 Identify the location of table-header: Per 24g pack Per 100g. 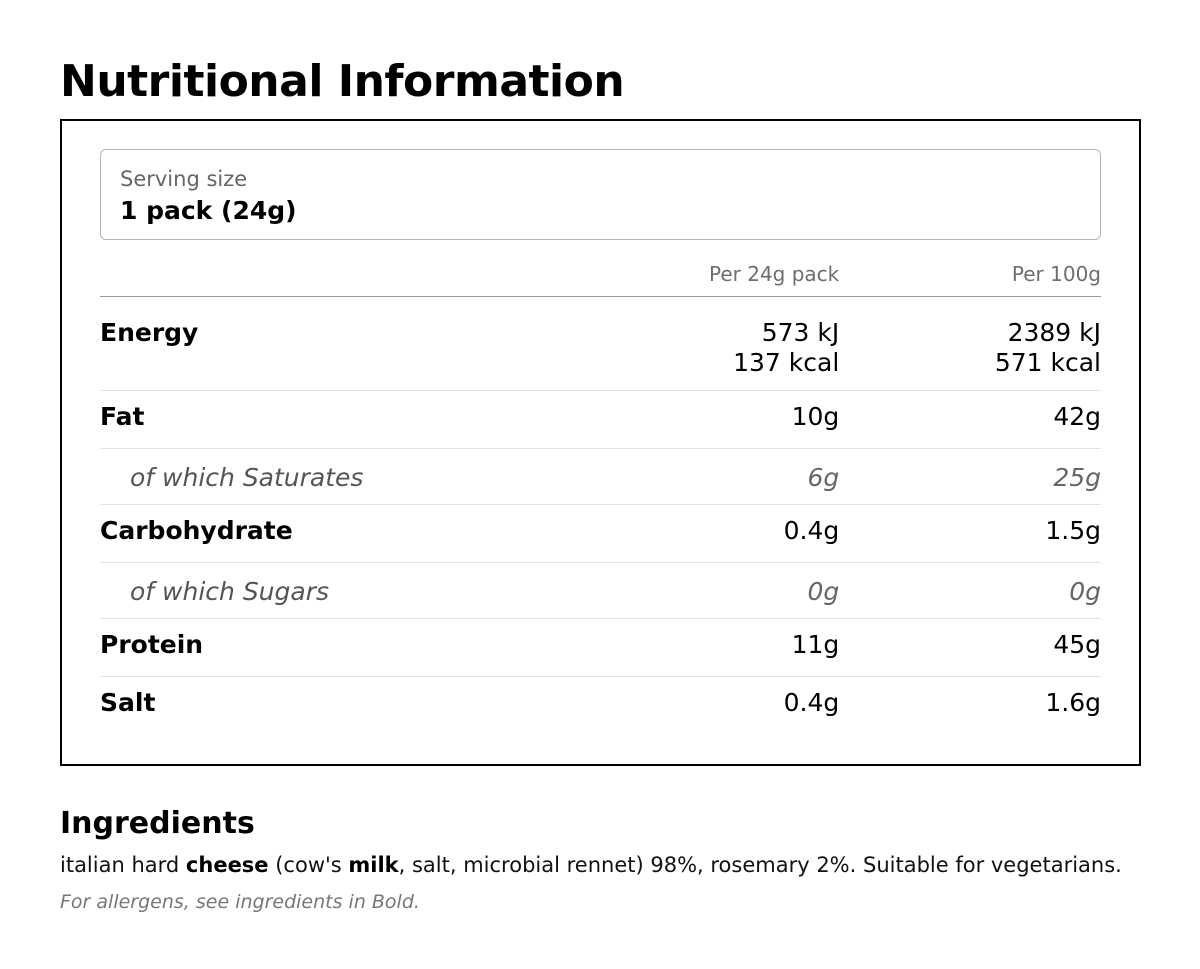
(600, 277).